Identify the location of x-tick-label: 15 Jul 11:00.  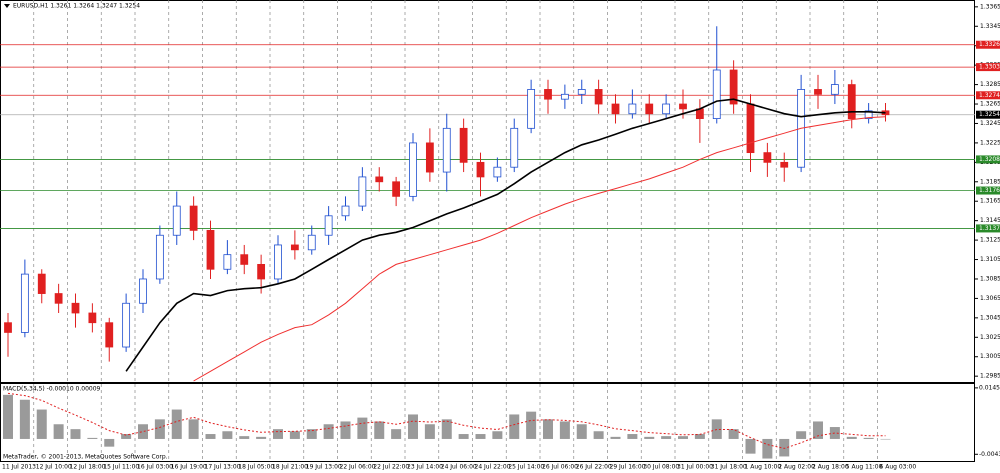
(121, 467).